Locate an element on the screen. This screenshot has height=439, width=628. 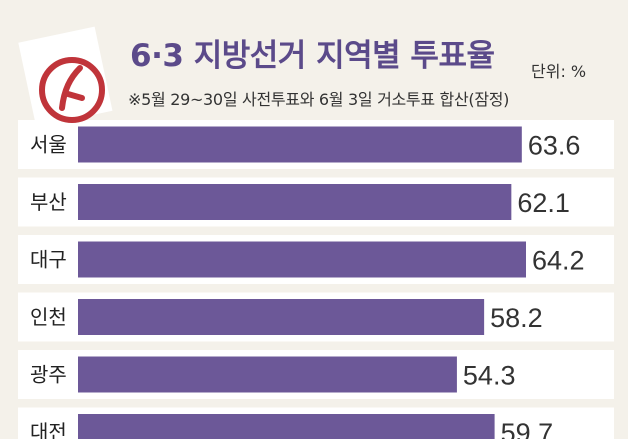
category-label: 서울 is located at coordinates (48, 145).